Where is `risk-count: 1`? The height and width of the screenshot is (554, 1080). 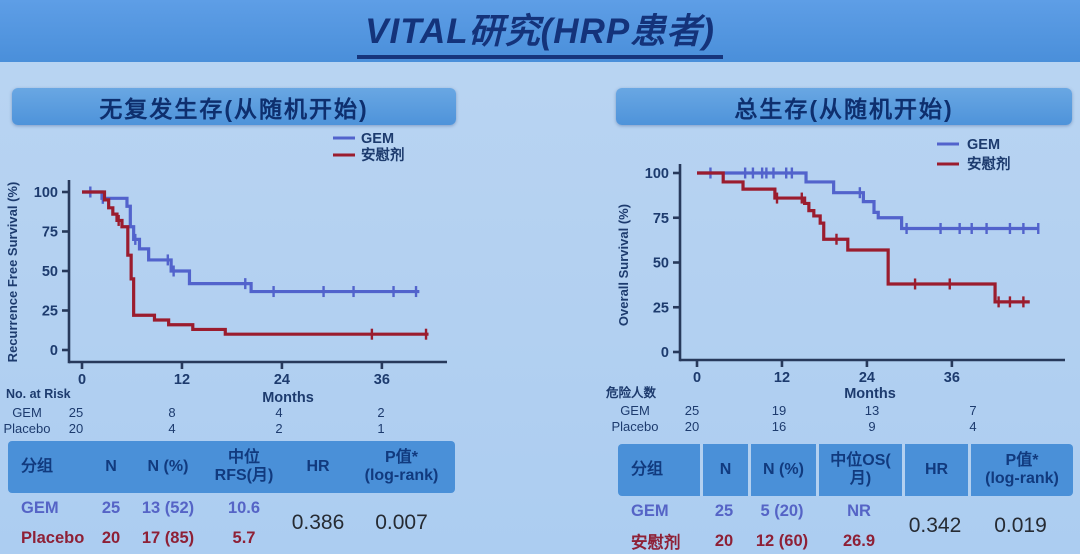
risk-count: 1 is located at coordinates (380, 428).